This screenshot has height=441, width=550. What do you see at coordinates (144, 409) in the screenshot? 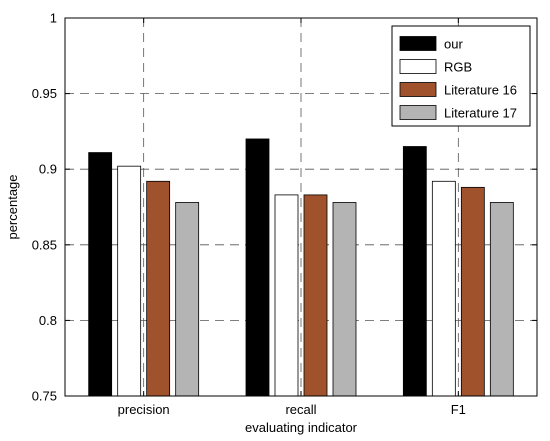
I see `x-tick-label: precision` at bounding box center [144, 409].